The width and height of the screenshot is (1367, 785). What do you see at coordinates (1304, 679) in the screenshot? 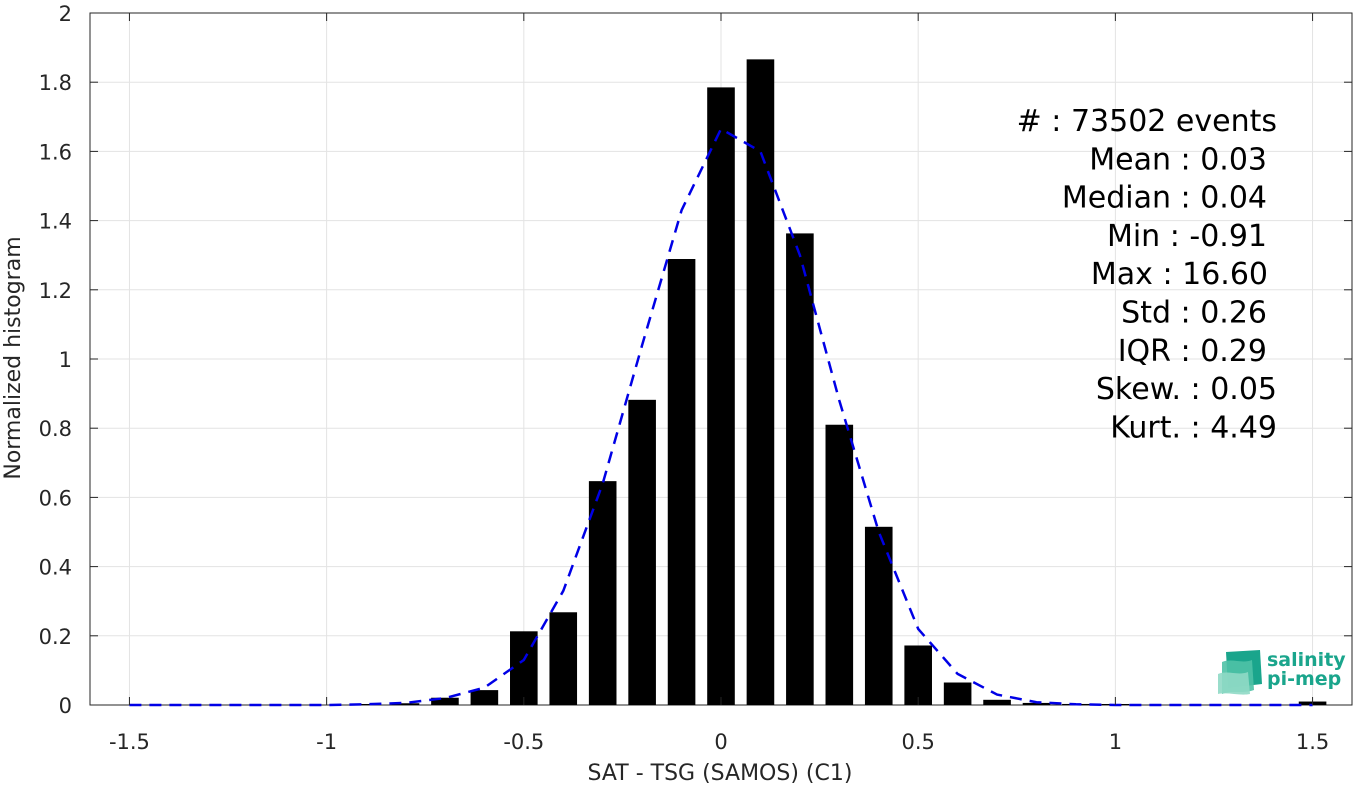
I see `logo-text-pi-mep: pi-mep` at bounding box center [1304, 679].